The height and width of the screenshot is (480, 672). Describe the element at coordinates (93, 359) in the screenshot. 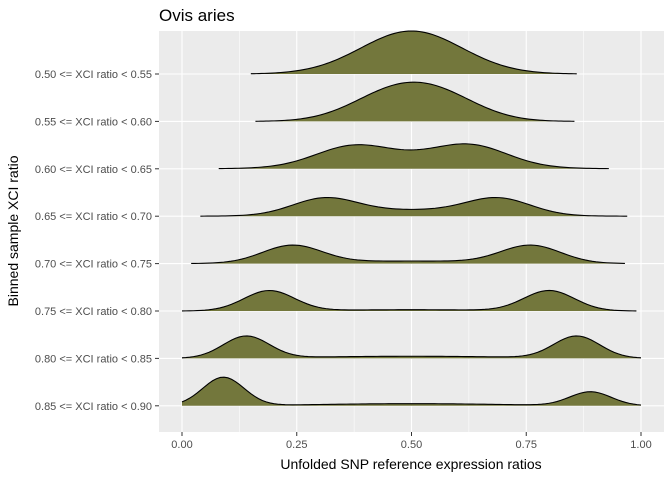

I see `y-tick-label: 0.80 <= XCI ratio < 0.85` at that location.